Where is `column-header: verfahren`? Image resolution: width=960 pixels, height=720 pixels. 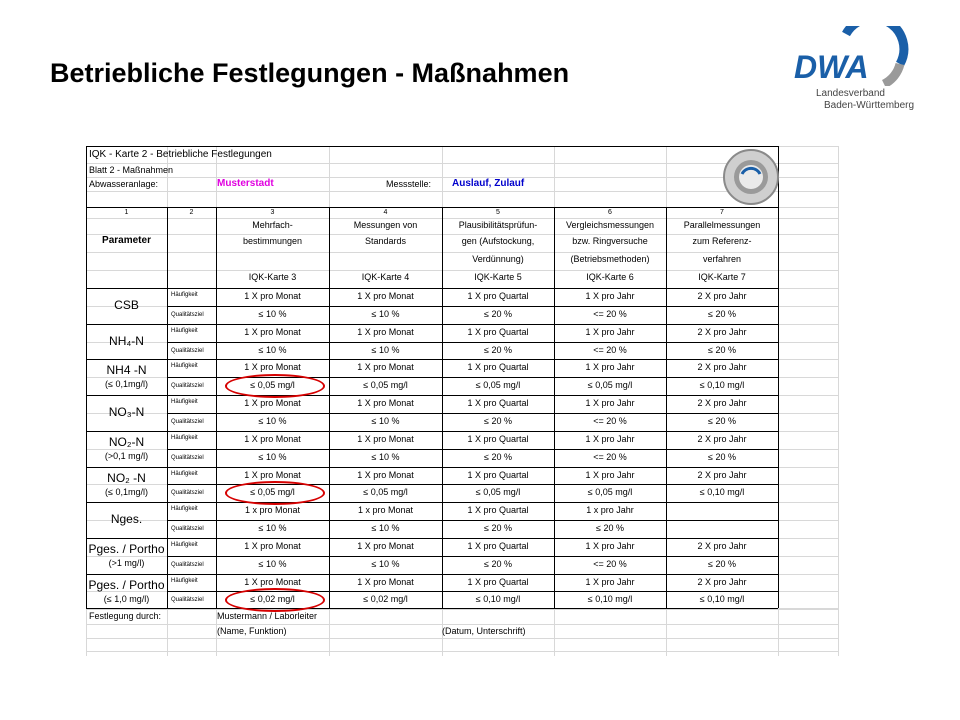
column-header: verfahren is located at coordinates (722, 259).